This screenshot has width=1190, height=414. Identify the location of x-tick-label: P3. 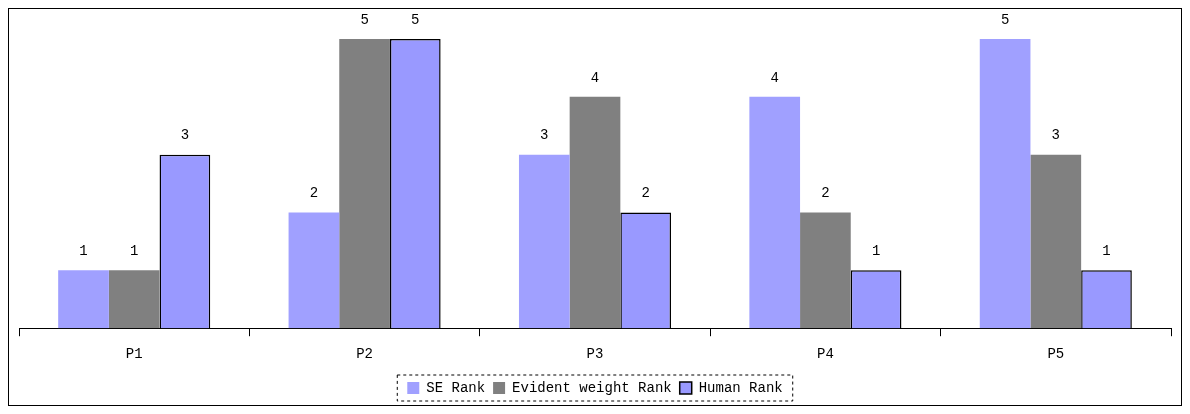
(595, 354).